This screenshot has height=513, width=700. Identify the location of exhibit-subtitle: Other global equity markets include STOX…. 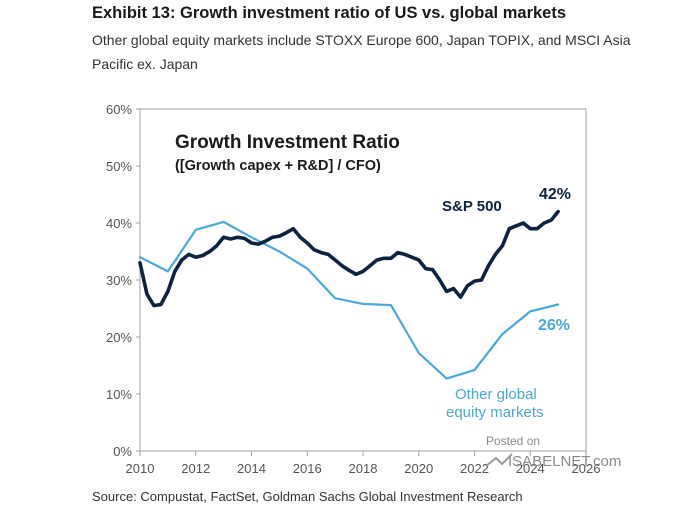
(361, 52).